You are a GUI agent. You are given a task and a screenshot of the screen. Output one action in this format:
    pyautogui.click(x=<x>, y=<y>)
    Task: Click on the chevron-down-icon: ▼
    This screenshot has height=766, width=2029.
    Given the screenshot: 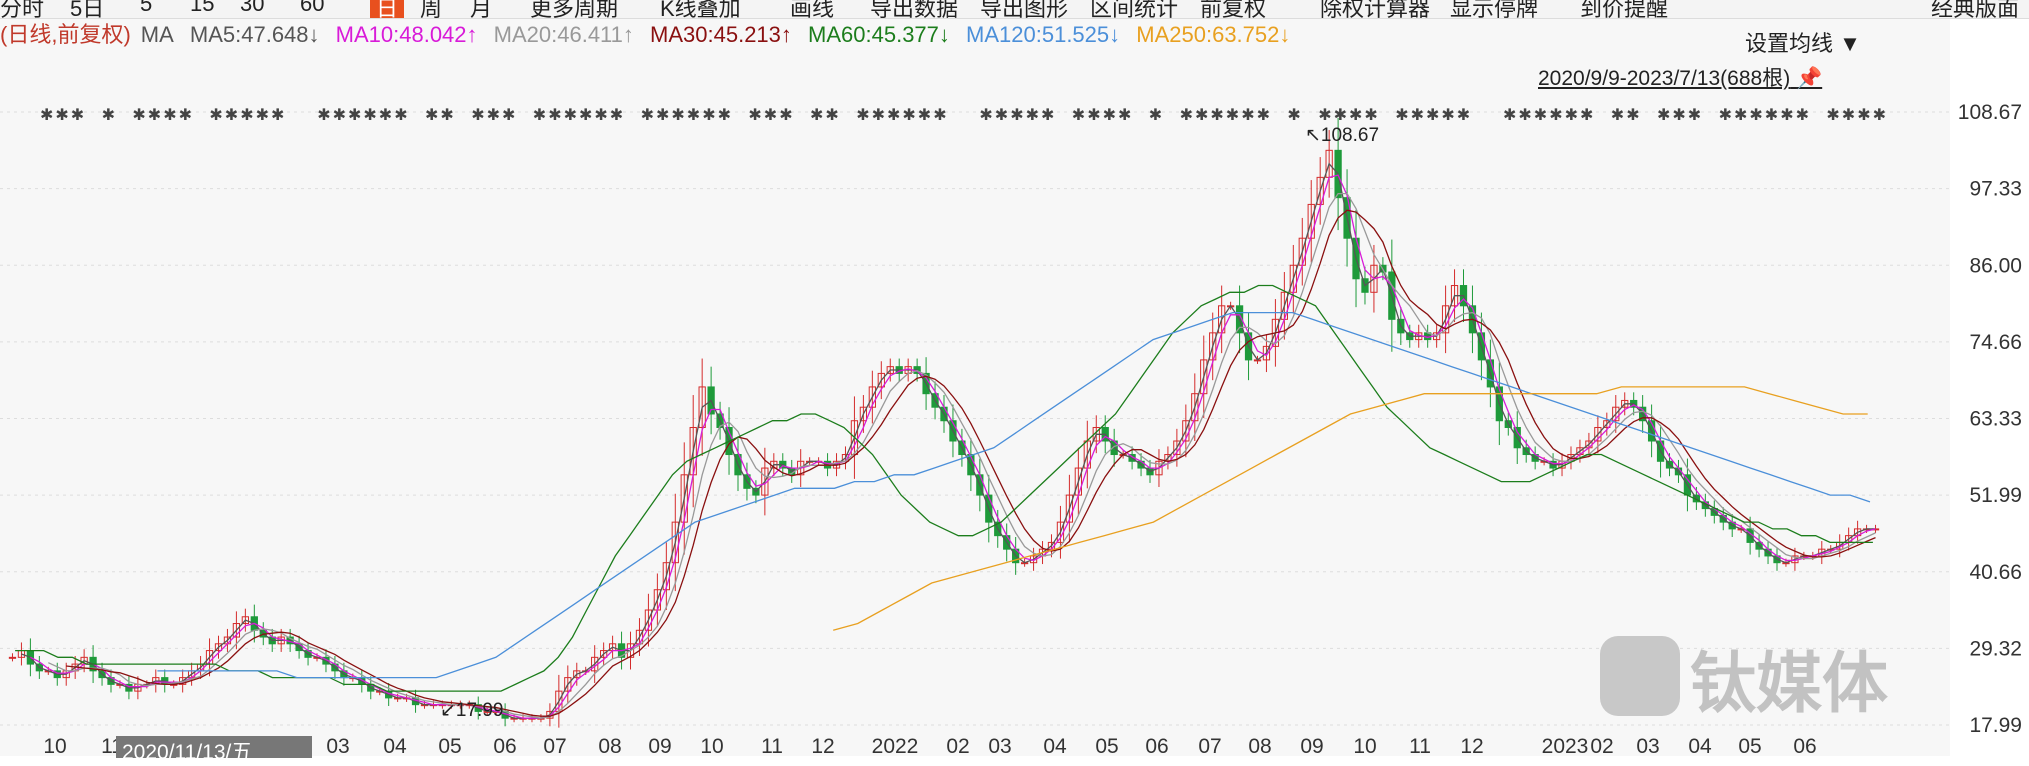 What is the action you would take?
    pyautogui.click(x=1850, y=43)
    